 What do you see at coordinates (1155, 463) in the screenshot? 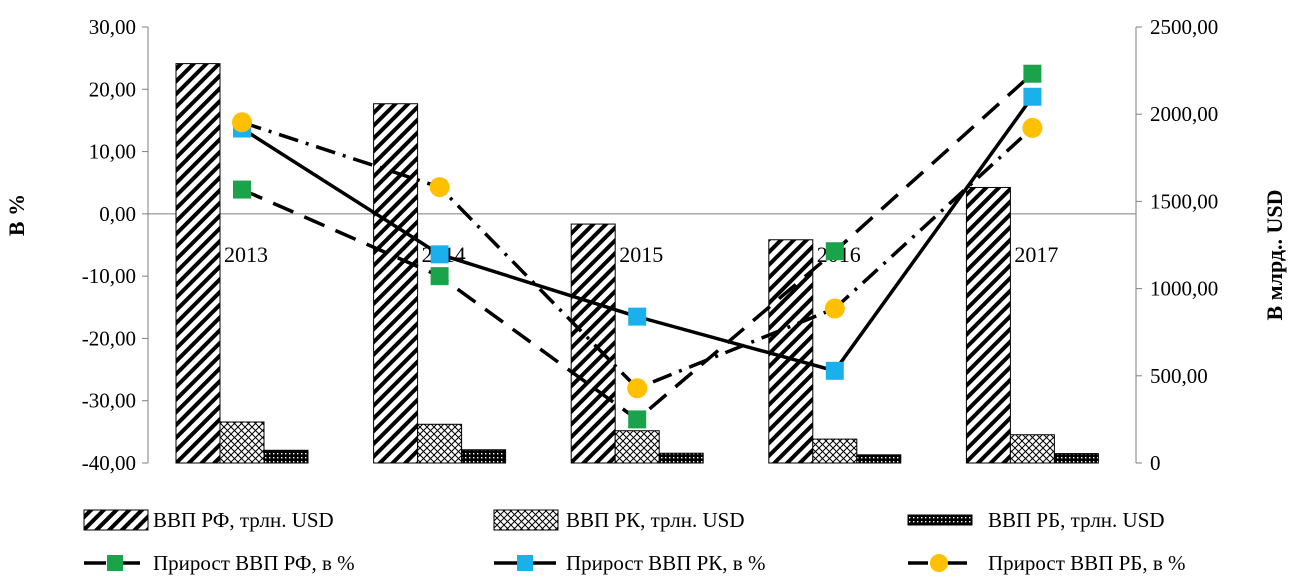
I see `right-tick-label: 0` at bounding box center [1155, 463].